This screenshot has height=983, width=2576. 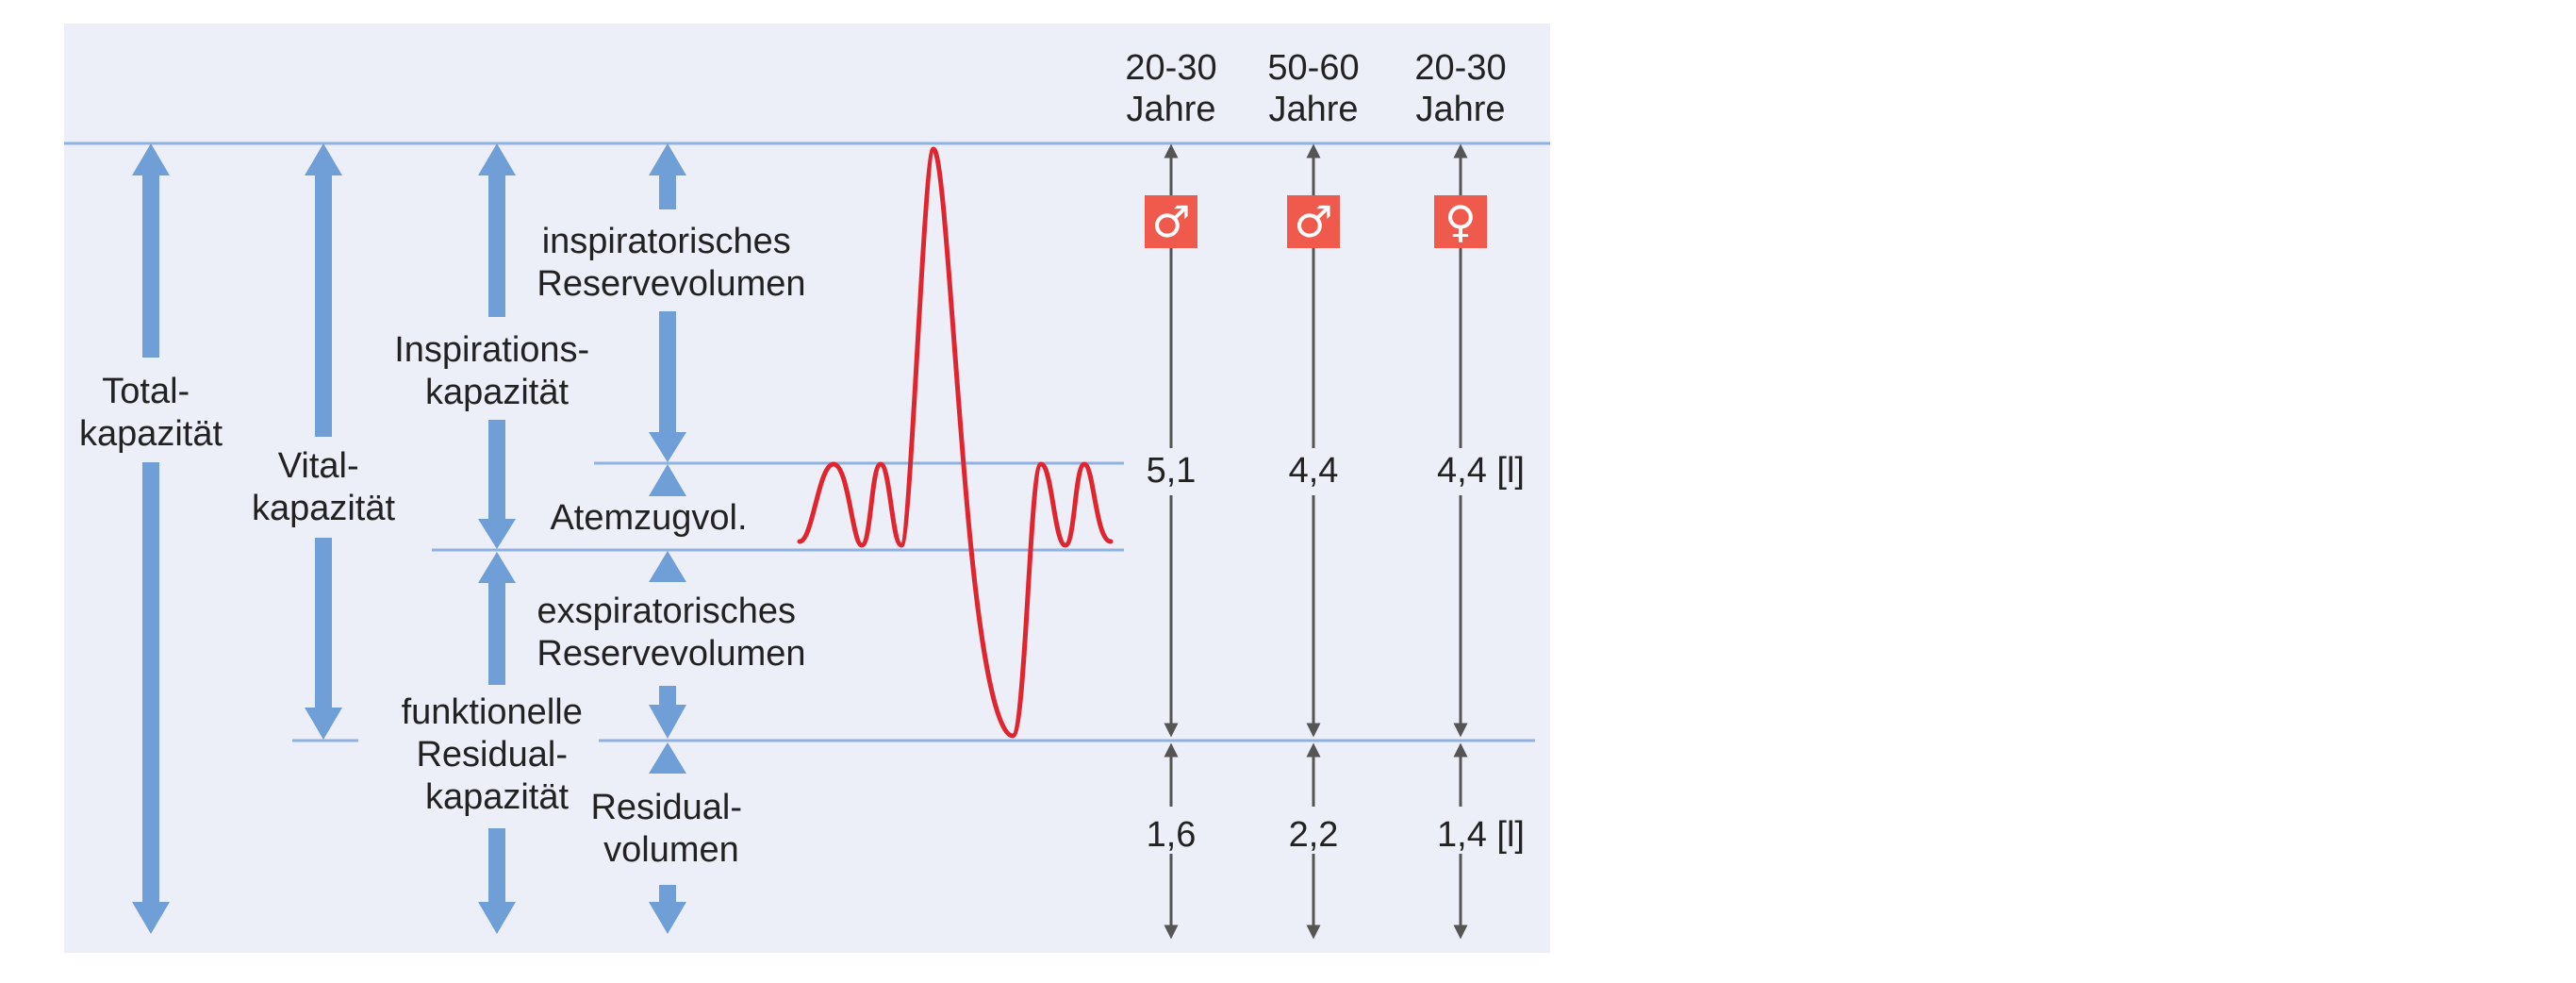 I want to click on total-capacity-label-1: Total-, so click(x=146, y=391).